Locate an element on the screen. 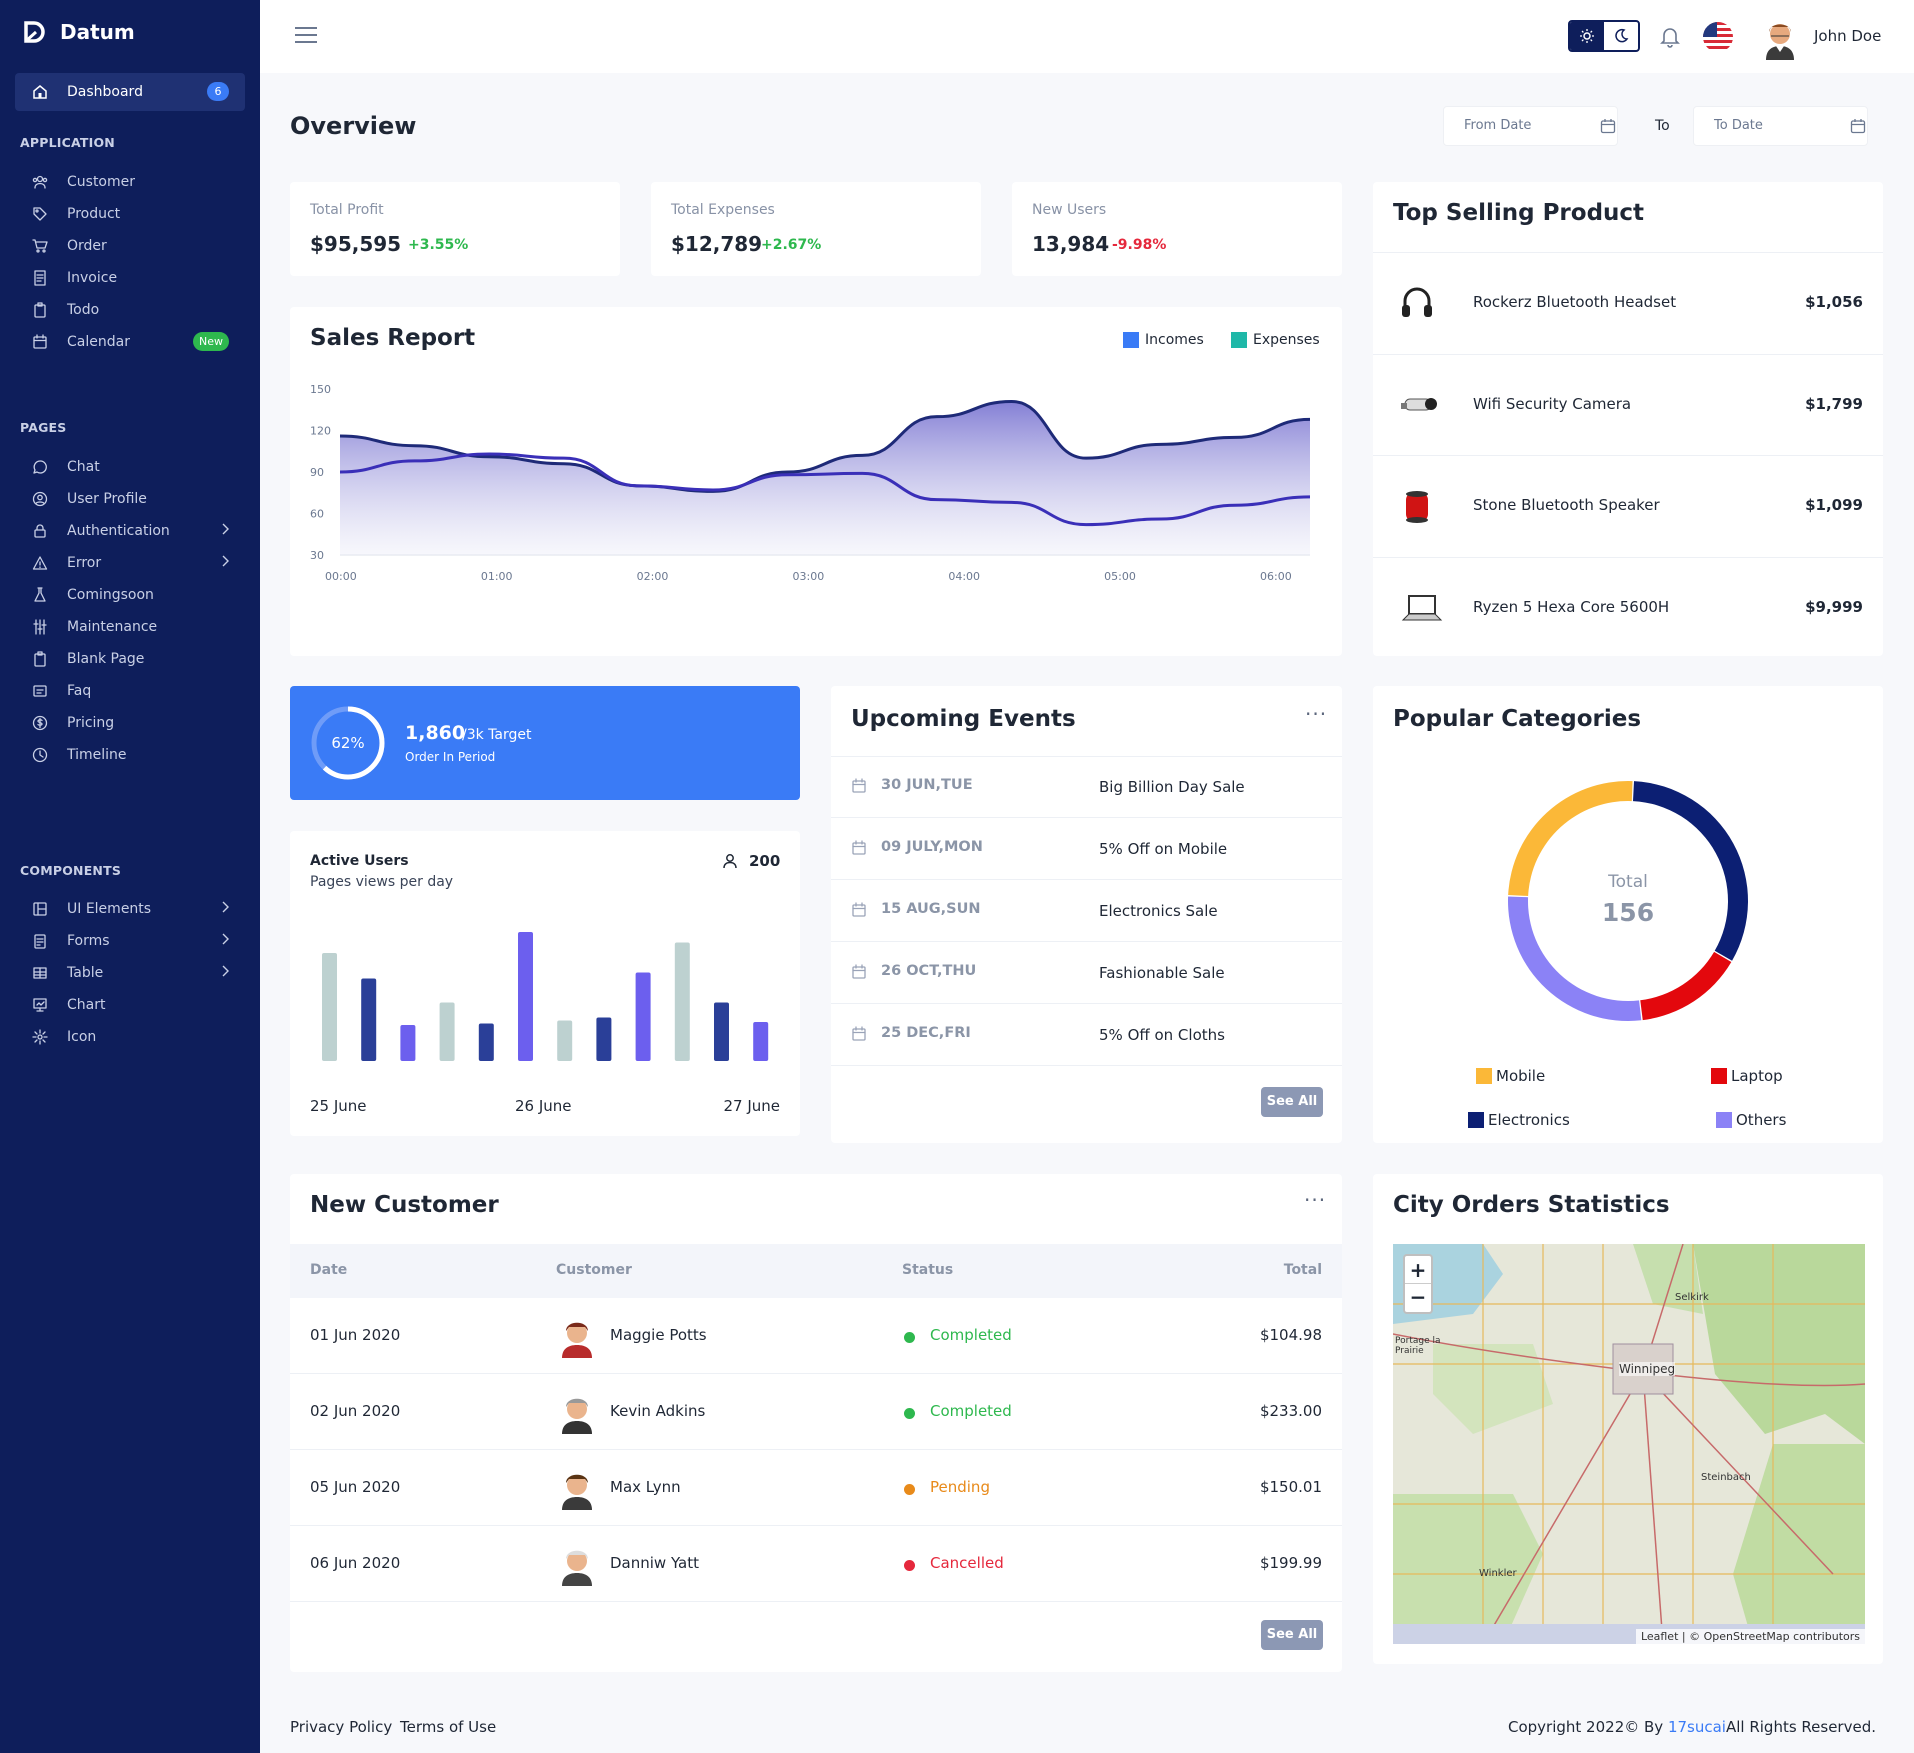 Image resolution: width=1914 pixels, height=1753 pixels. sidebar-item-blank-page: Blank Page is located at coordinates (130, 659).